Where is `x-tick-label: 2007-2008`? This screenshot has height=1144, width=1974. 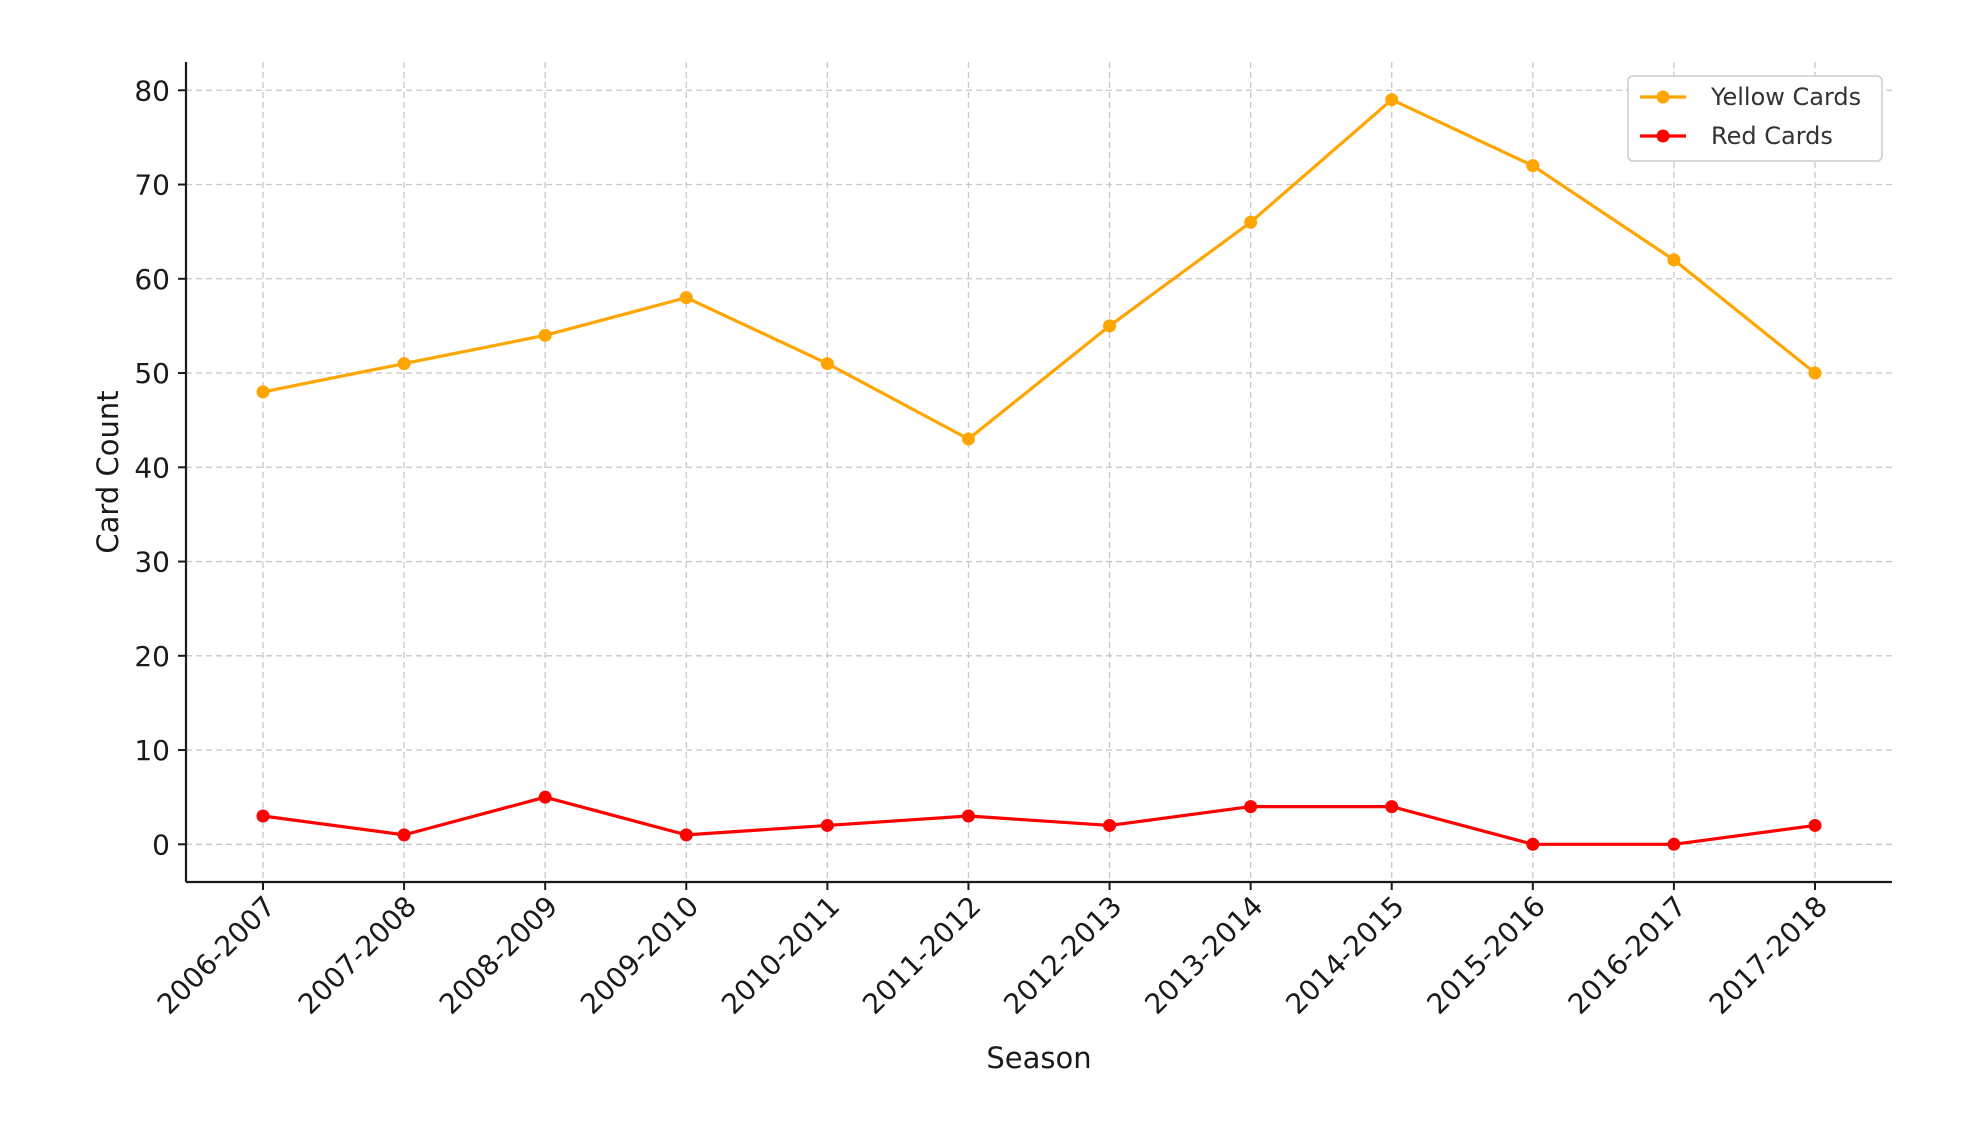 x-tick-label: 2007-2008 is located at coordinates (357, 955).